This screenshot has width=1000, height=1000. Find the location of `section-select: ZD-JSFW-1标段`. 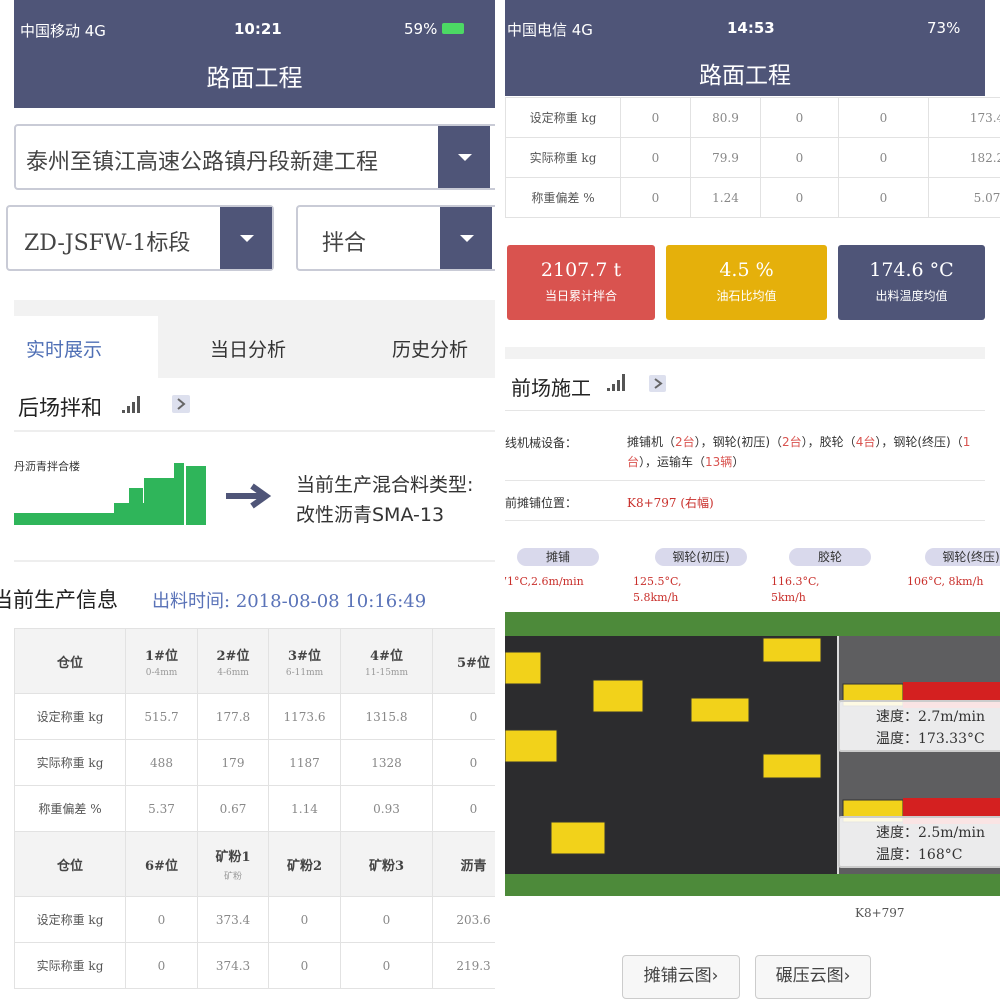

section-select: ZD-JSFW-1标段 is located at coordinates (140, 238).